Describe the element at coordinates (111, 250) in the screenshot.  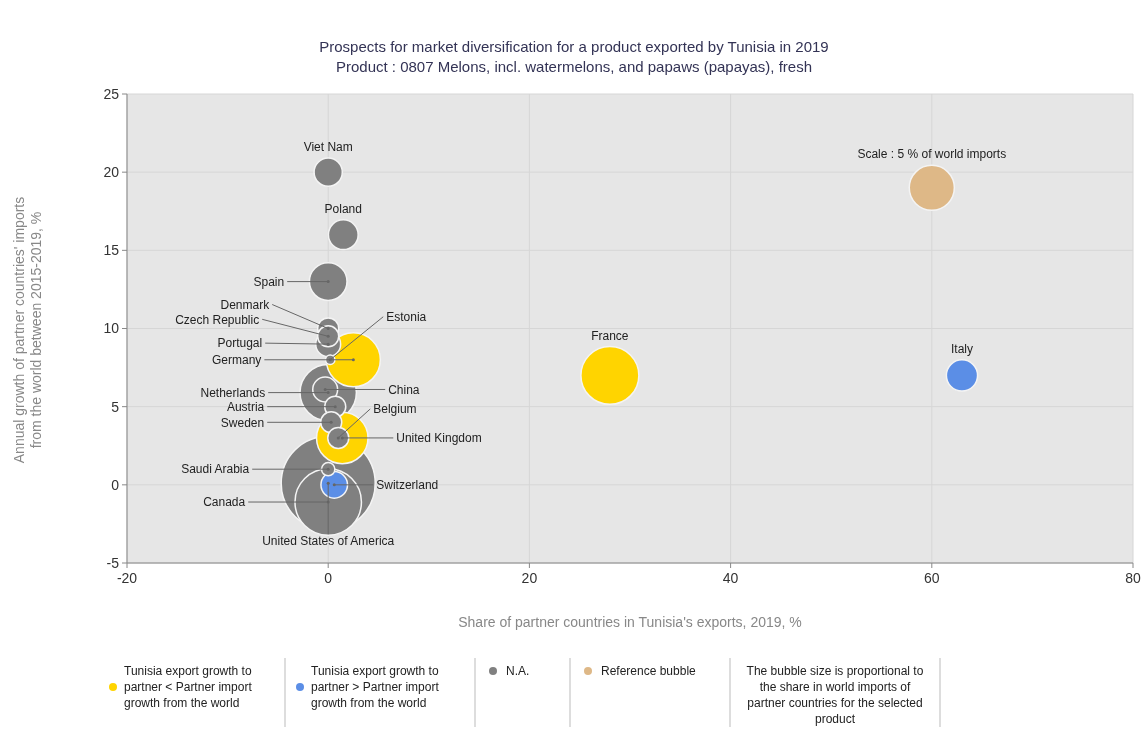
I see `y-tick-label: 15` at that location.